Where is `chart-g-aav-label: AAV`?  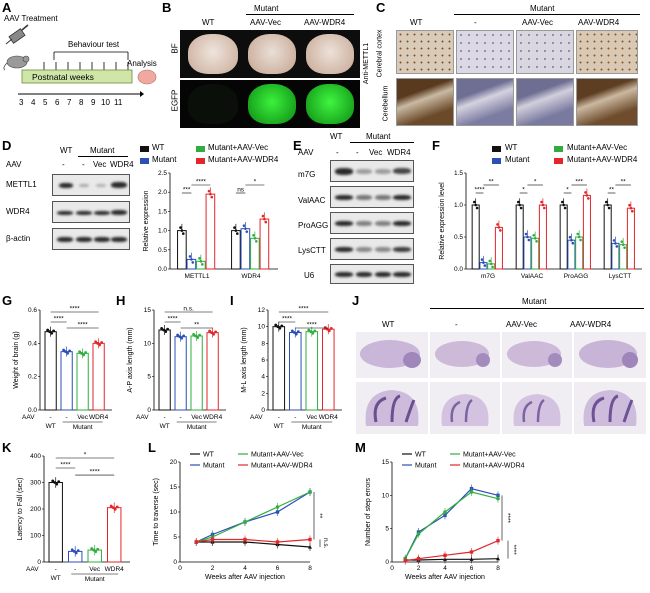
chart-g-aav-label: AAV is located at coordinates (28, 417).